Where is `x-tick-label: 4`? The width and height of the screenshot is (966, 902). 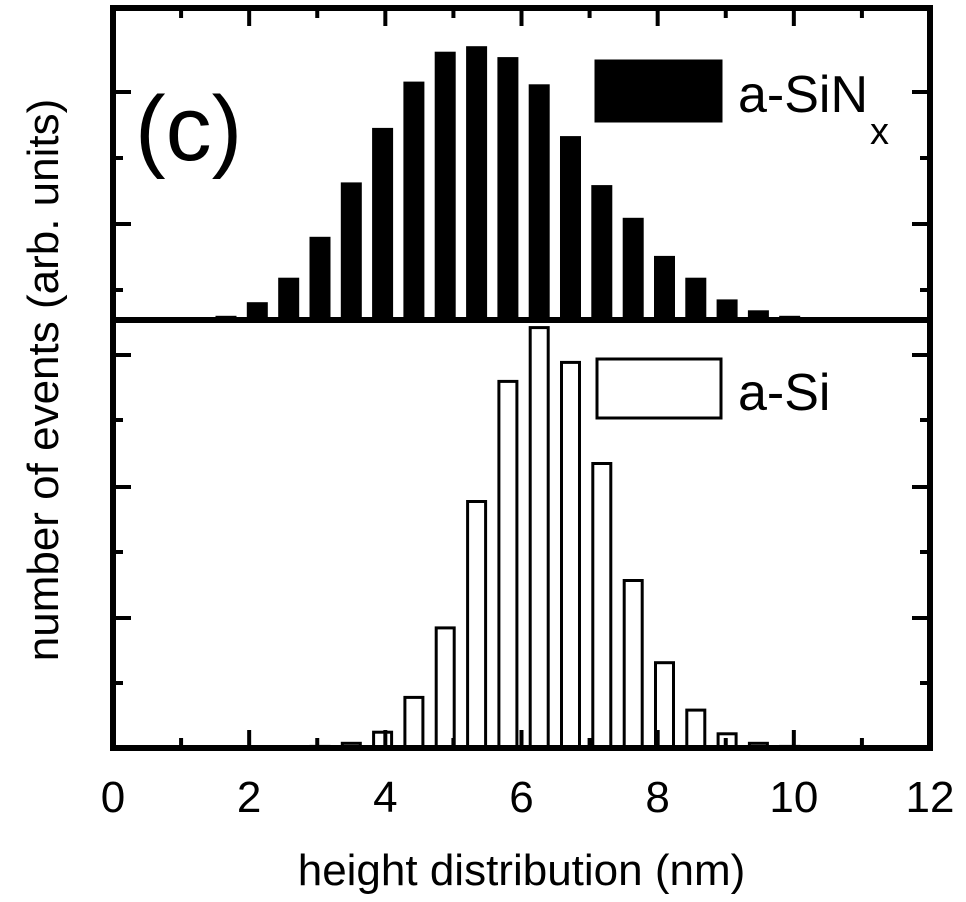 x-tick-label: 4 is located at coordinates (385, 797).